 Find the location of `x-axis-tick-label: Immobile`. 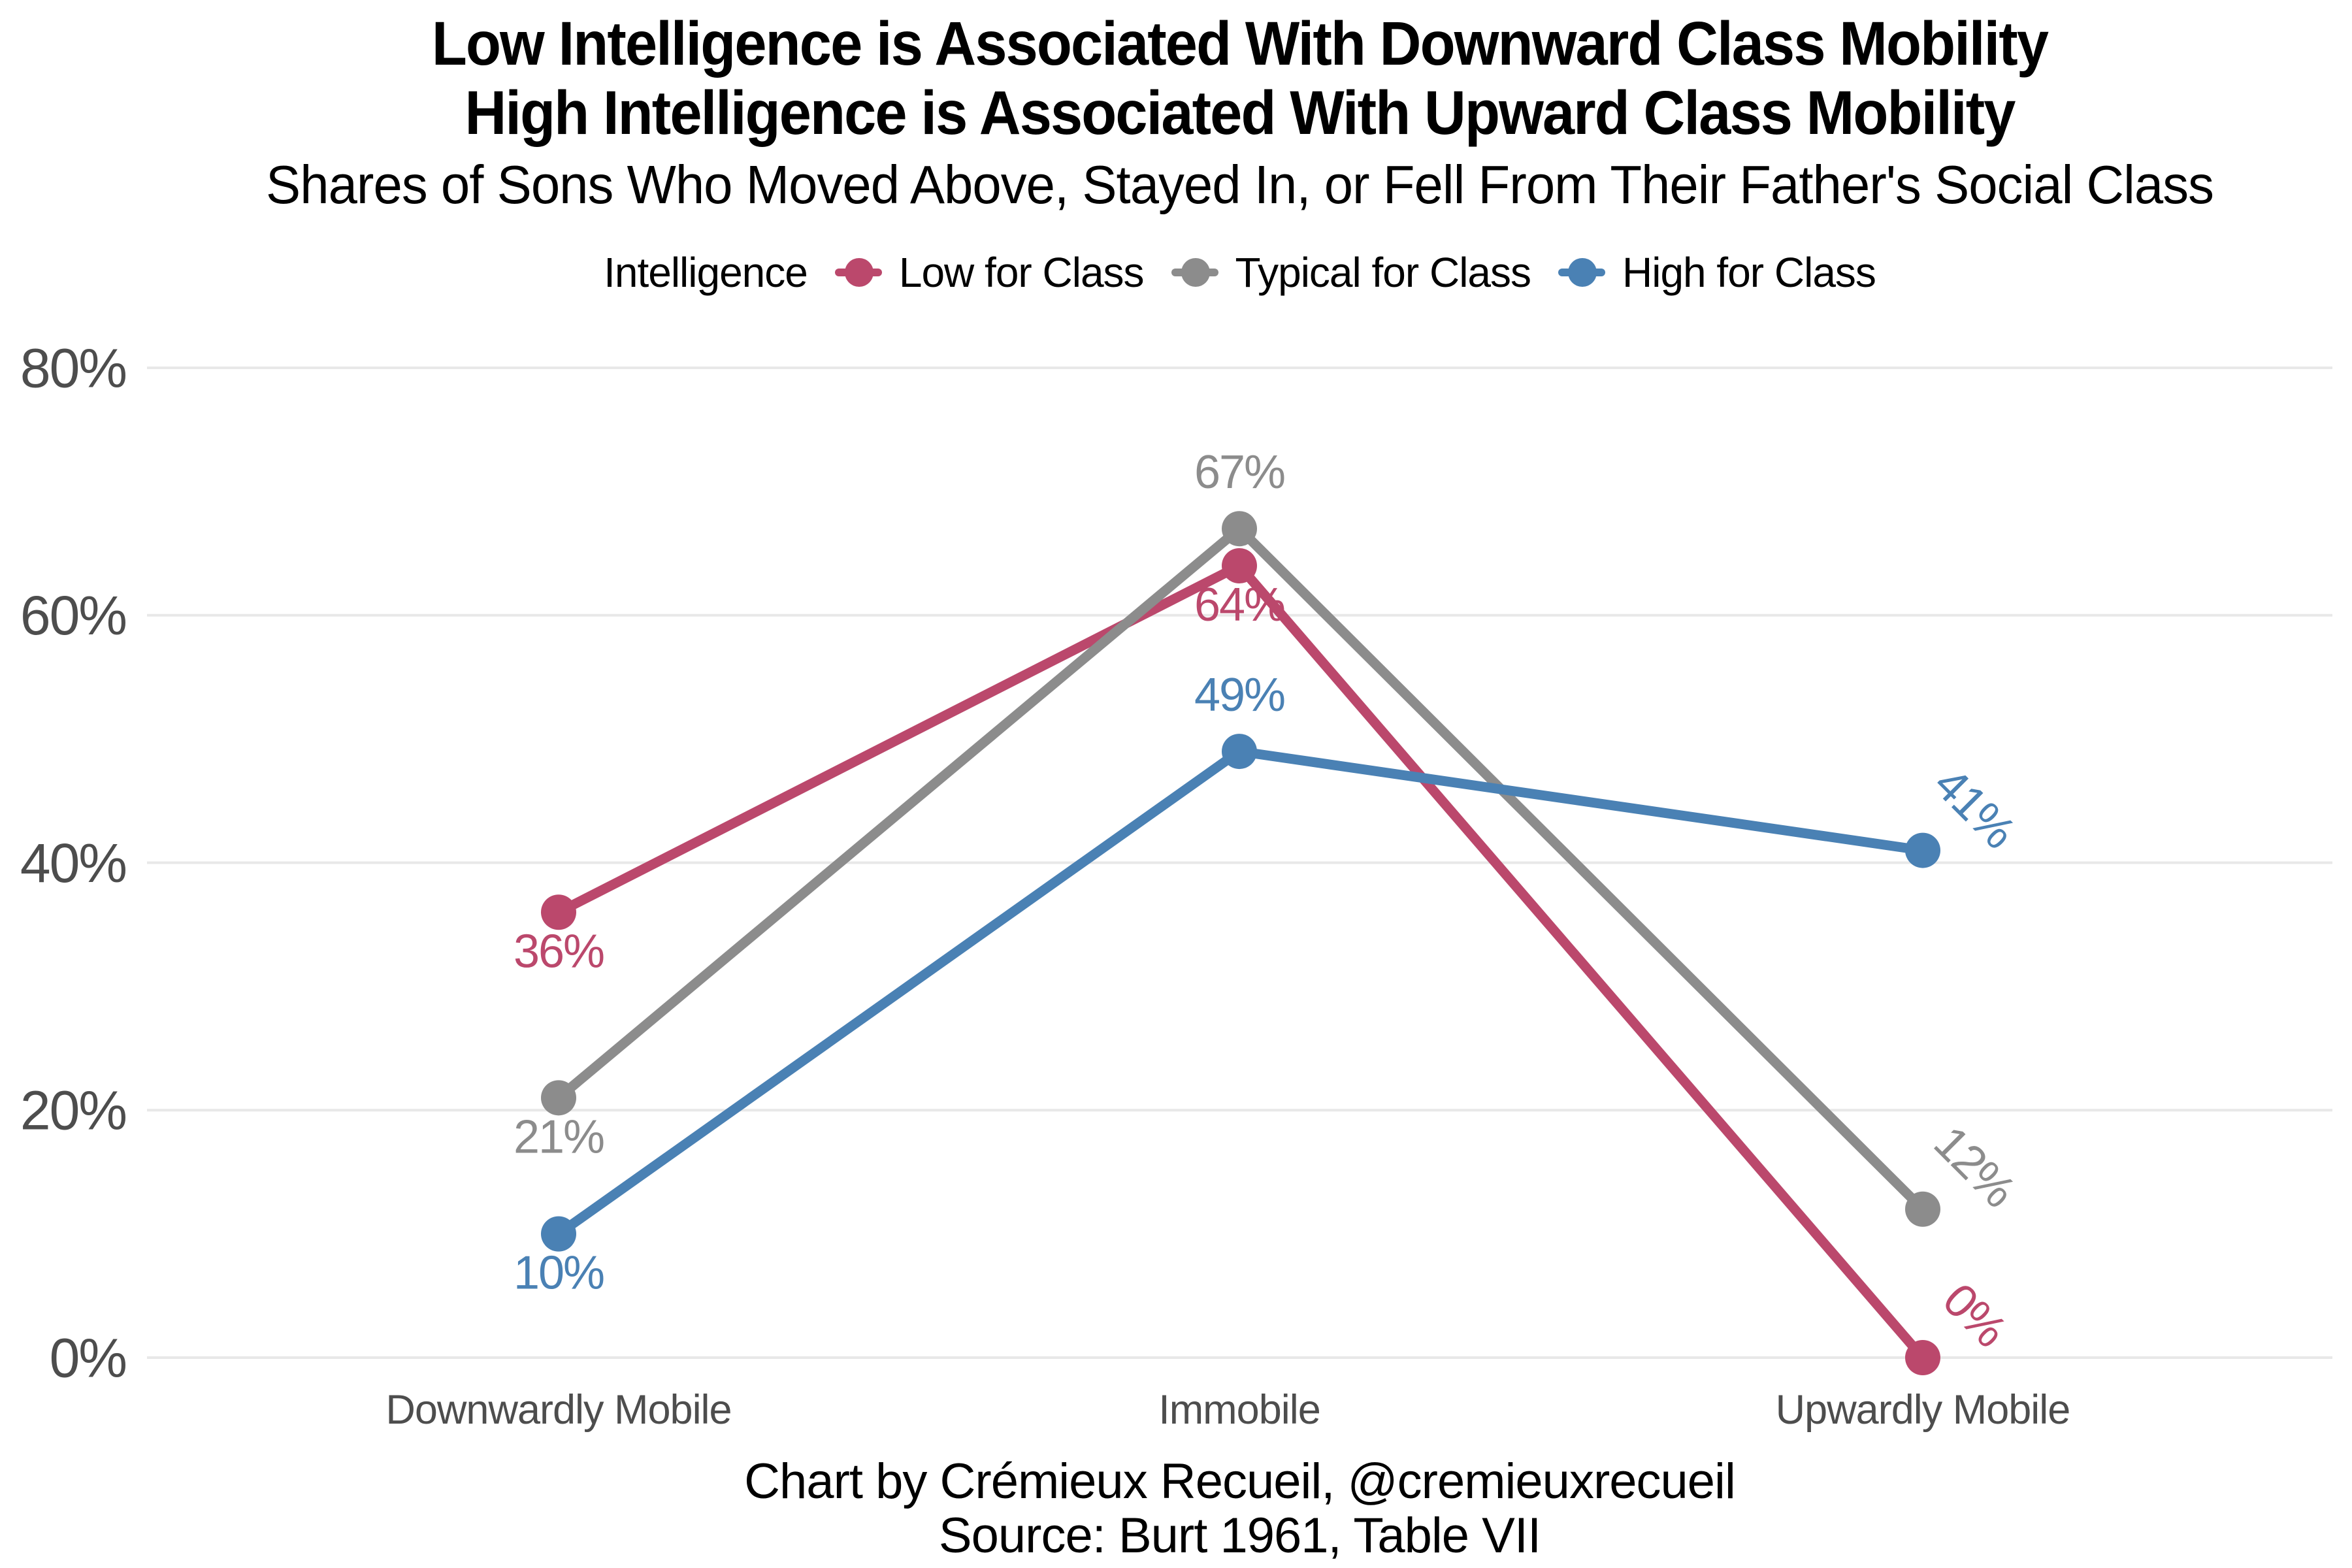

x-axis-tick-label: Immobile is located at coordinates (1239, 1410).